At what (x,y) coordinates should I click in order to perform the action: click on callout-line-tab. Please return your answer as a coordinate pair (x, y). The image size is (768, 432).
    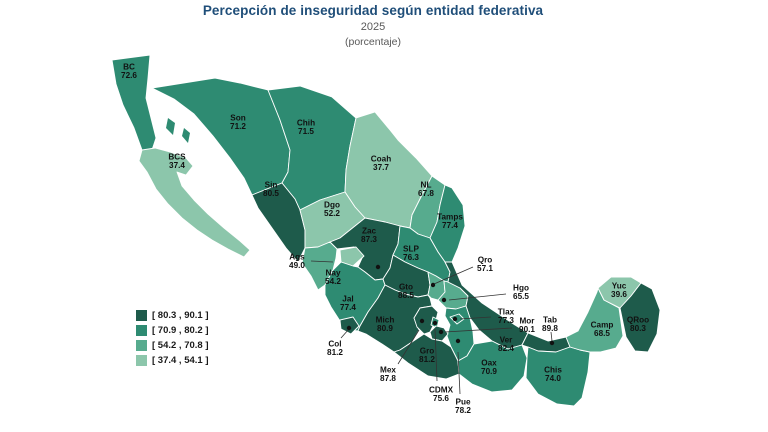
    Looking at the image, I should click on (551, 336).